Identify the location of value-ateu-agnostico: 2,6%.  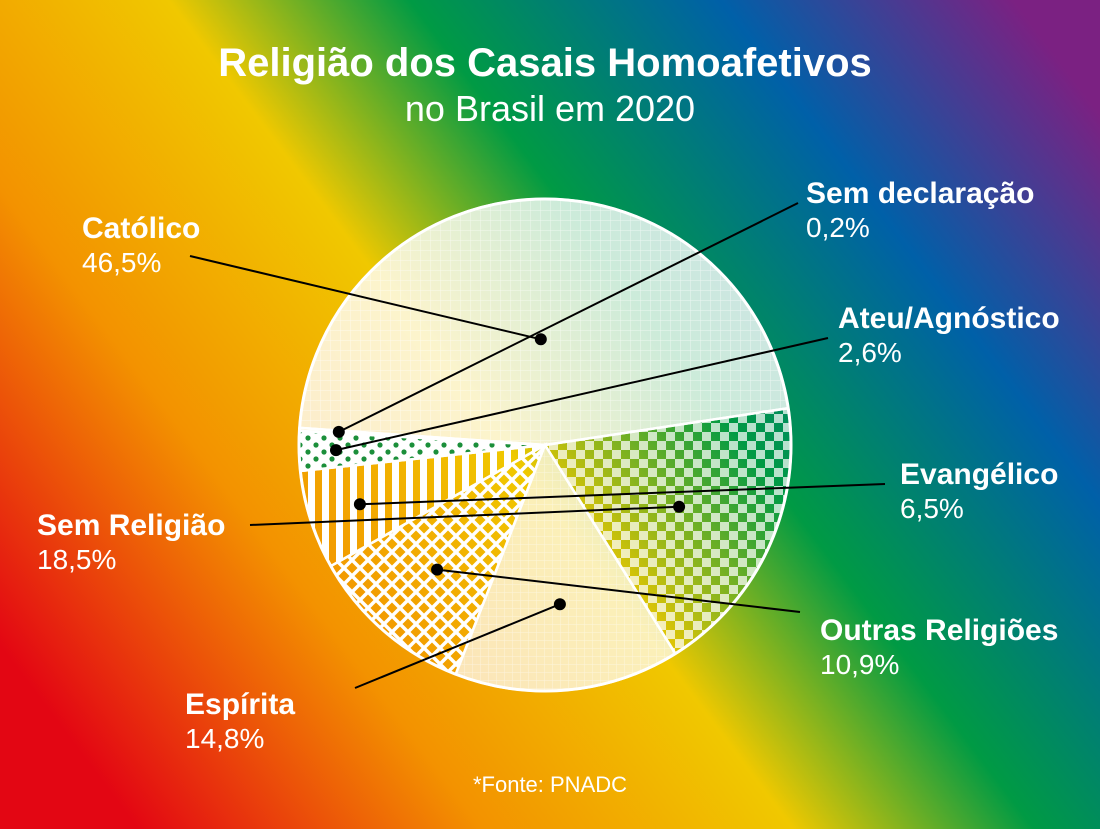
(870, 352).